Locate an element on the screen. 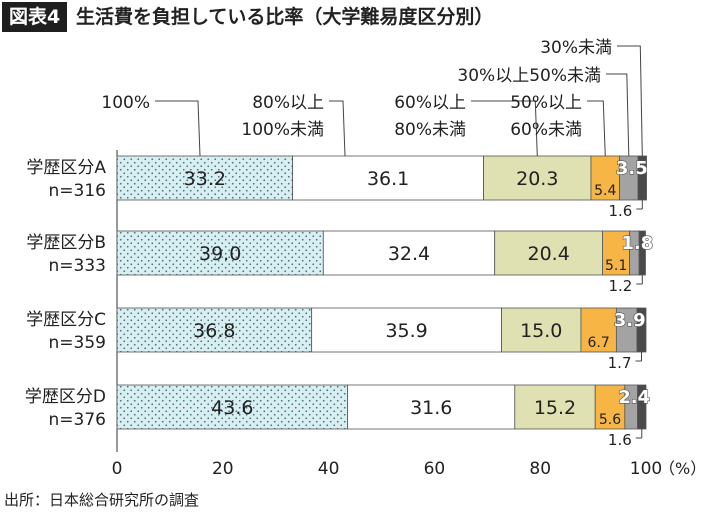  data-label-outlined: 2.4 is located at coordinates (634, 397).